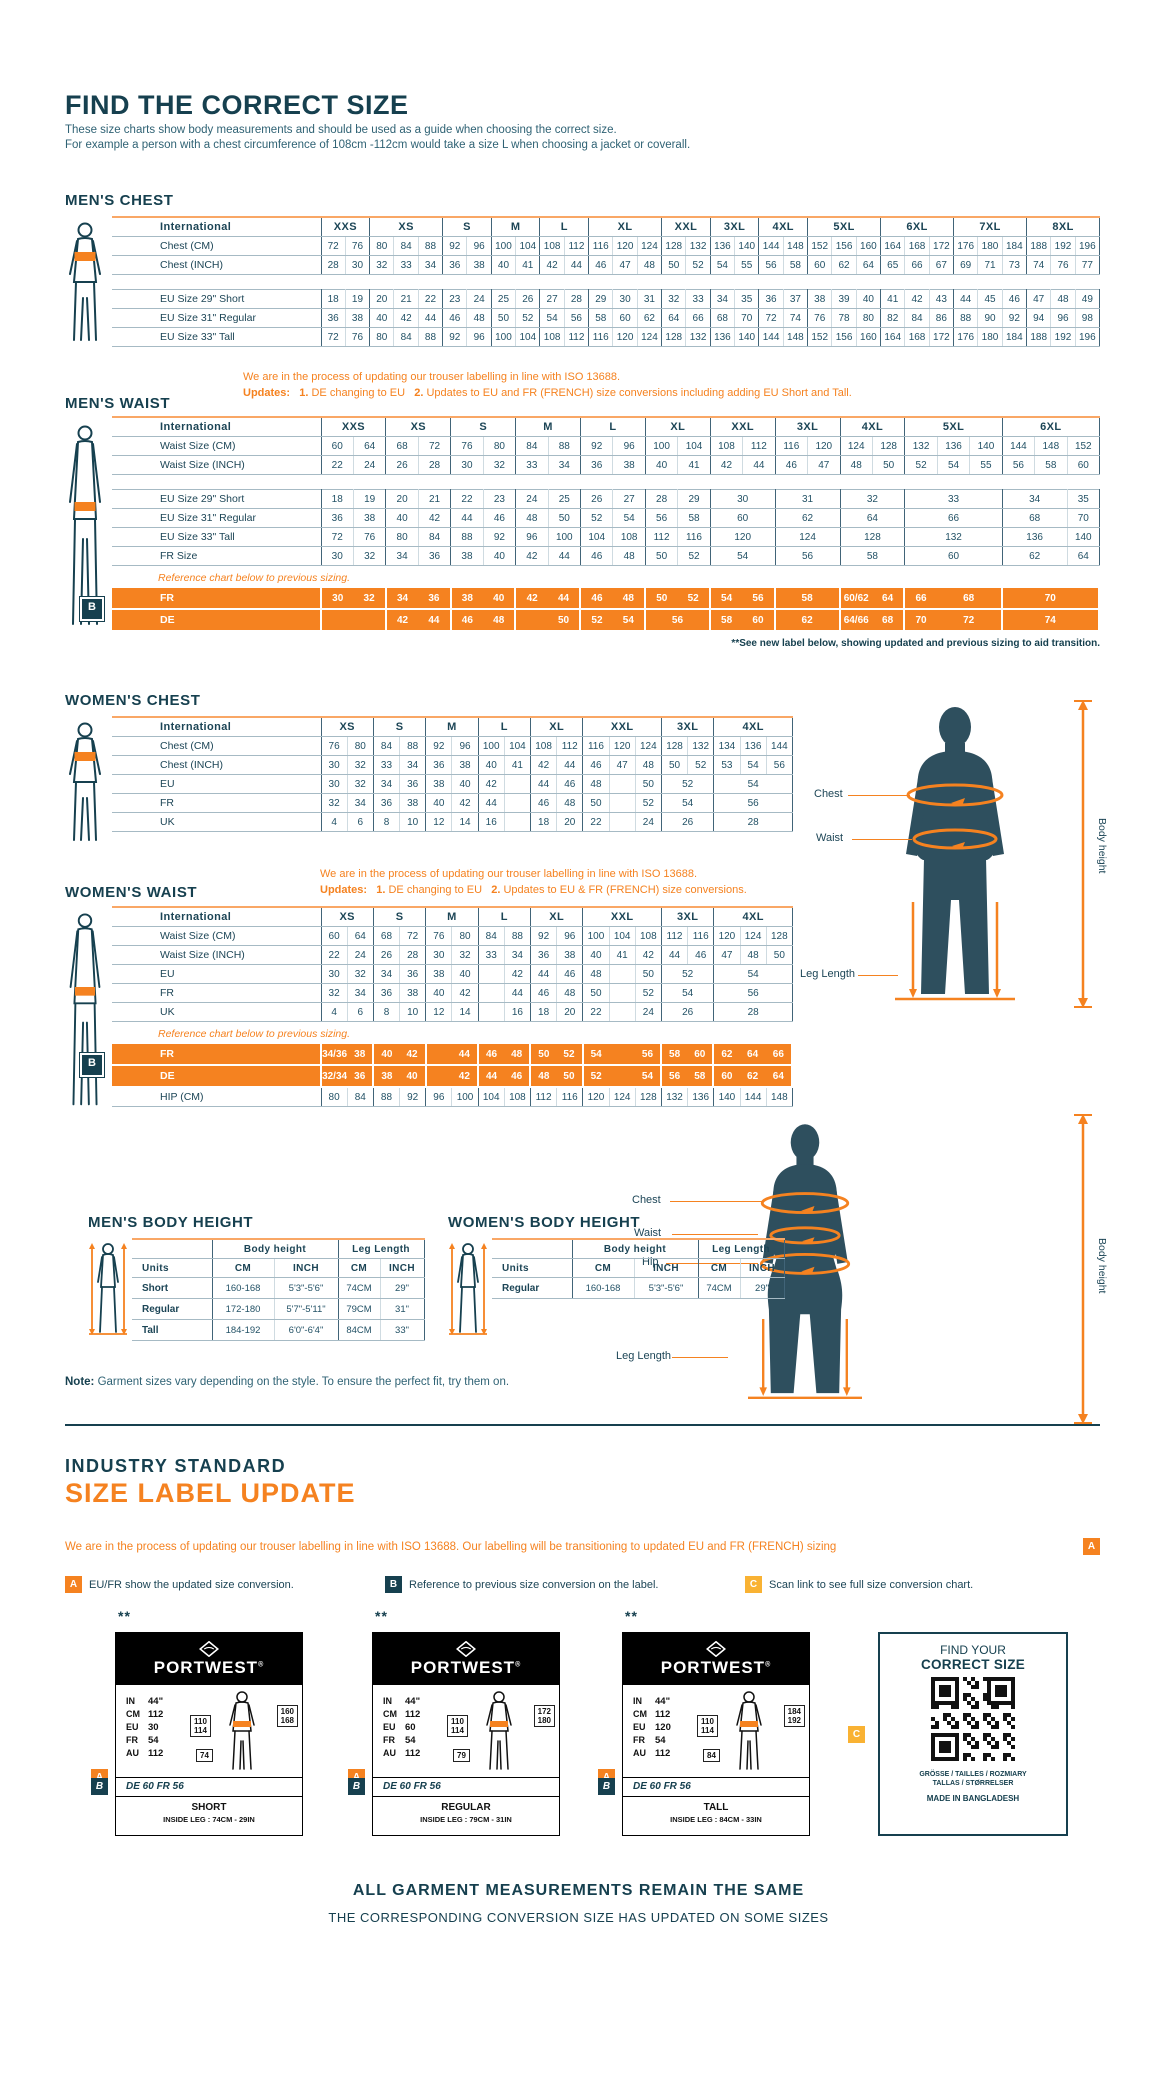  What do you see at coordinates (686, 227) in the screenshot?
I see `size-group-header: XXL` at bounding box center [686, 227].